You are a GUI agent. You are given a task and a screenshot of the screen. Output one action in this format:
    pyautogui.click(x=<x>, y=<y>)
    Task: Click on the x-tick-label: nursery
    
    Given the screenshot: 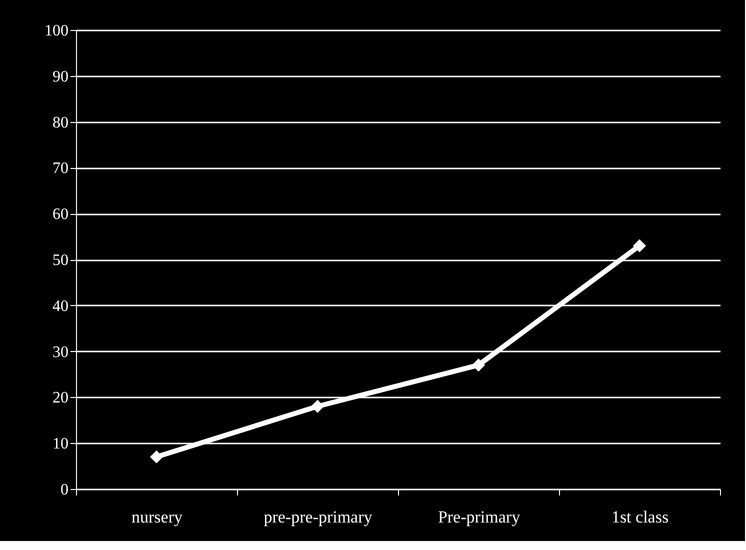 What is the action you would take?
    pyautogui.click(x=157, y=517)
    